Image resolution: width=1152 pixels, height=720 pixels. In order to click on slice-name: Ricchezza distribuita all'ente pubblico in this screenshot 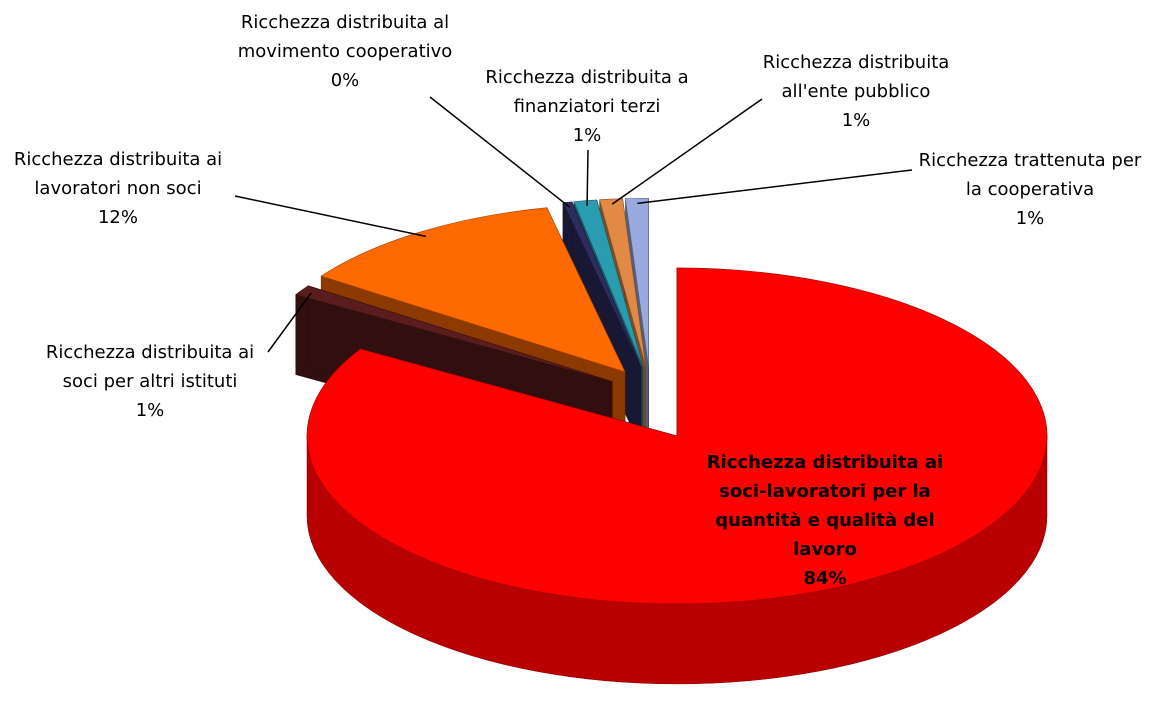, I will do `click(856, 77)`.